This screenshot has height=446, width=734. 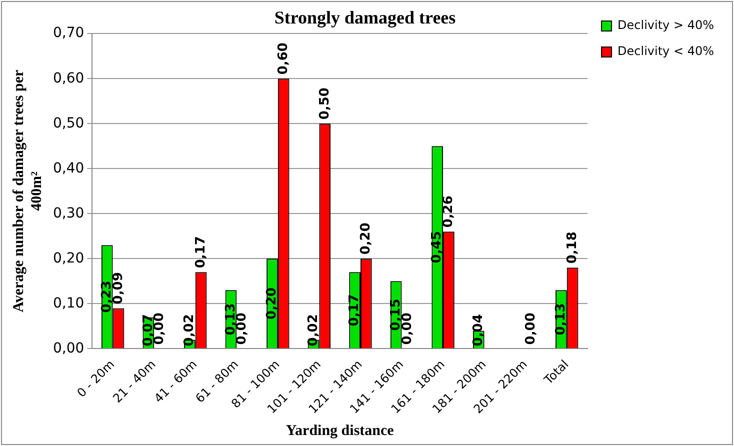 What do you see at coordinates (68, 348) in the screenshot?
I see `y-tick-label: 0,00` at bounding box center [68, 348].